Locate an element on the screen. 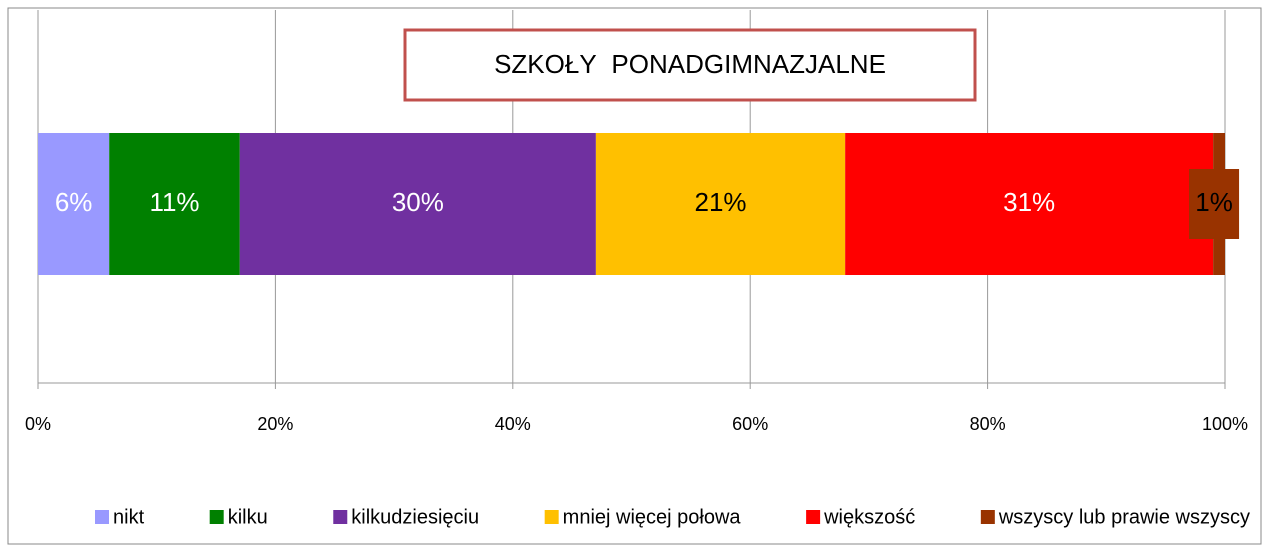 Image resolution: width=1269 pixels, height=551 pixels. data-label: 21% is located at coordinates (721, 202).